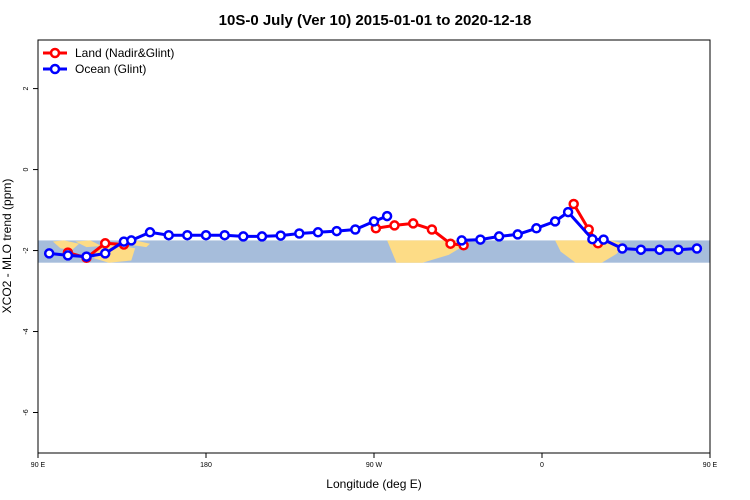 The image size is (750, 500). What do you see at coordinates (110, 69) in the screenshot?
I see `legend-label: Ocean (Glint)` at bounding box center [110, 69].